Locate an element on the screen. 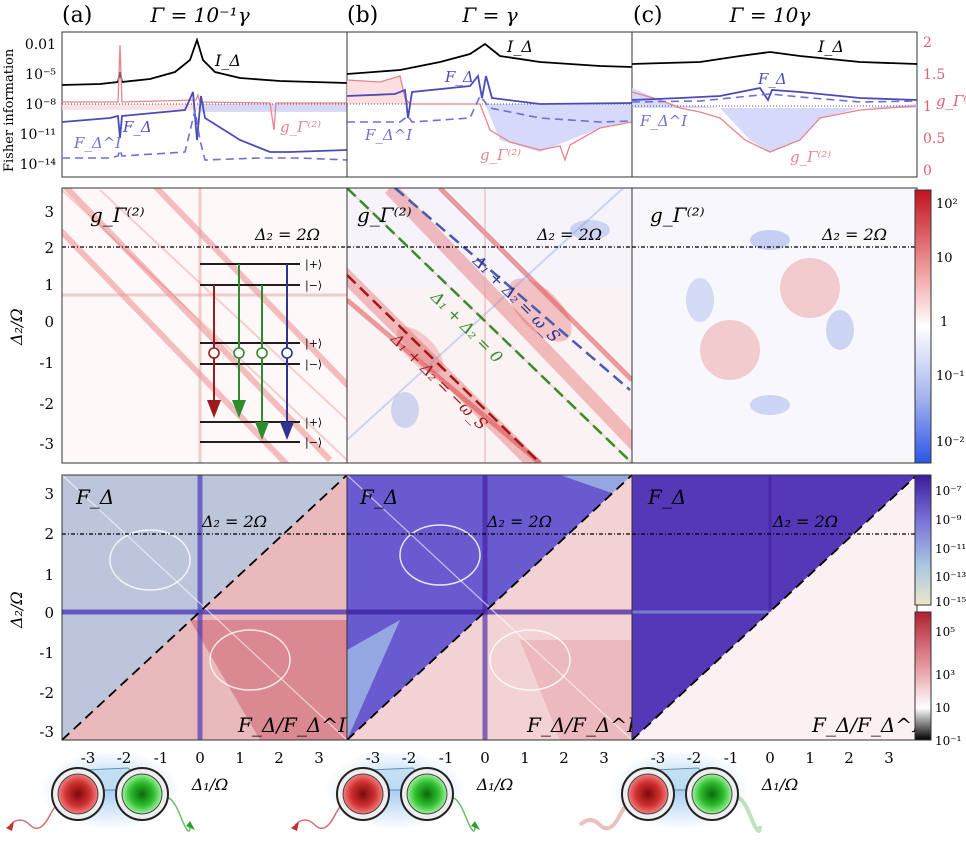 The width and height of the screenshot is (966, 842). atom-illustration-b is located at coordinates (385, 791).